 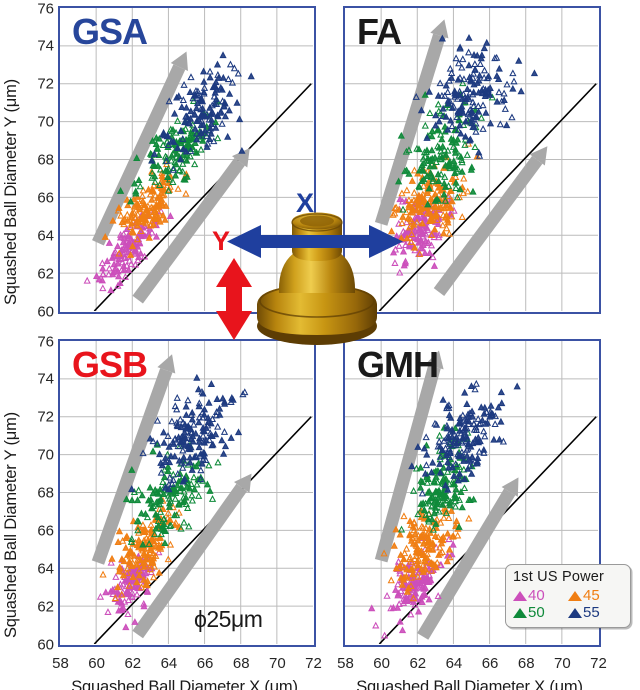 What do you see at coordinates (45, 341) in the screenshot?
I see `y-tick-label: 76` at bounding box center [45, 341].